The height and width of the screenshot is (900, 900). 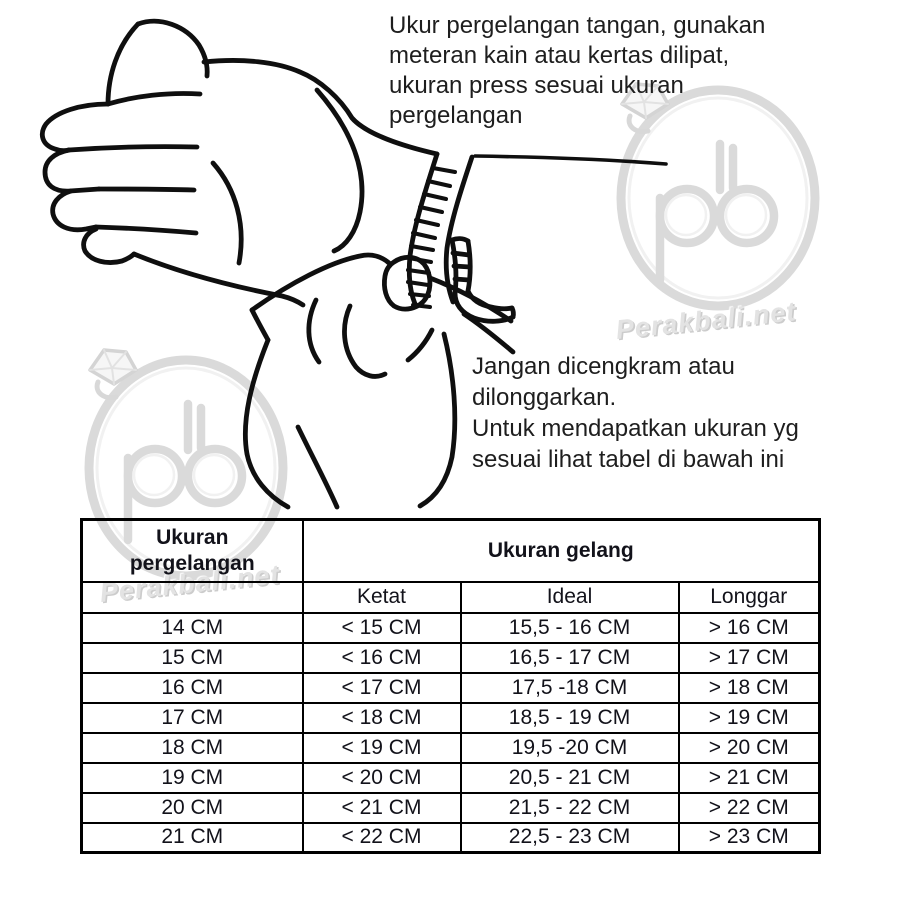 I want to click on ketat-cell: < 20 CM, so click(x=381, y=777).